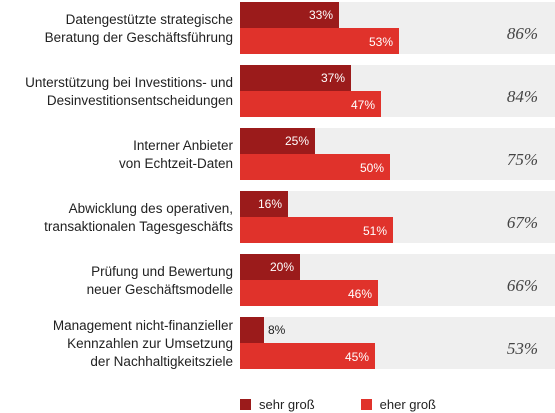  What do you see at coordinates (270, 204) in the screenshot?
I see `value-label-sehr-gross: 16%` at bounding box center [270, 204].